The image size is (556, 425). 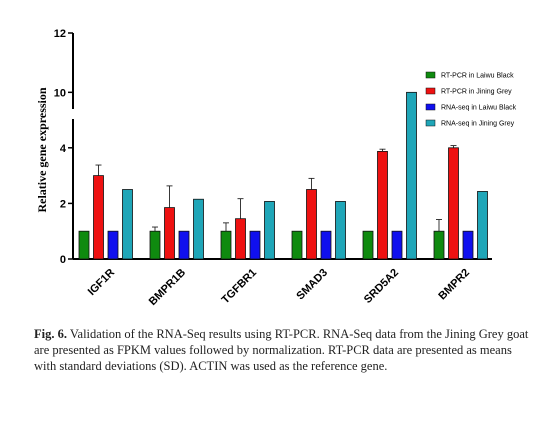 What do you see at coordinates (63, 204) in the screenshot?
I see `y-tick-label: 2` at bounding box center [63, 204].